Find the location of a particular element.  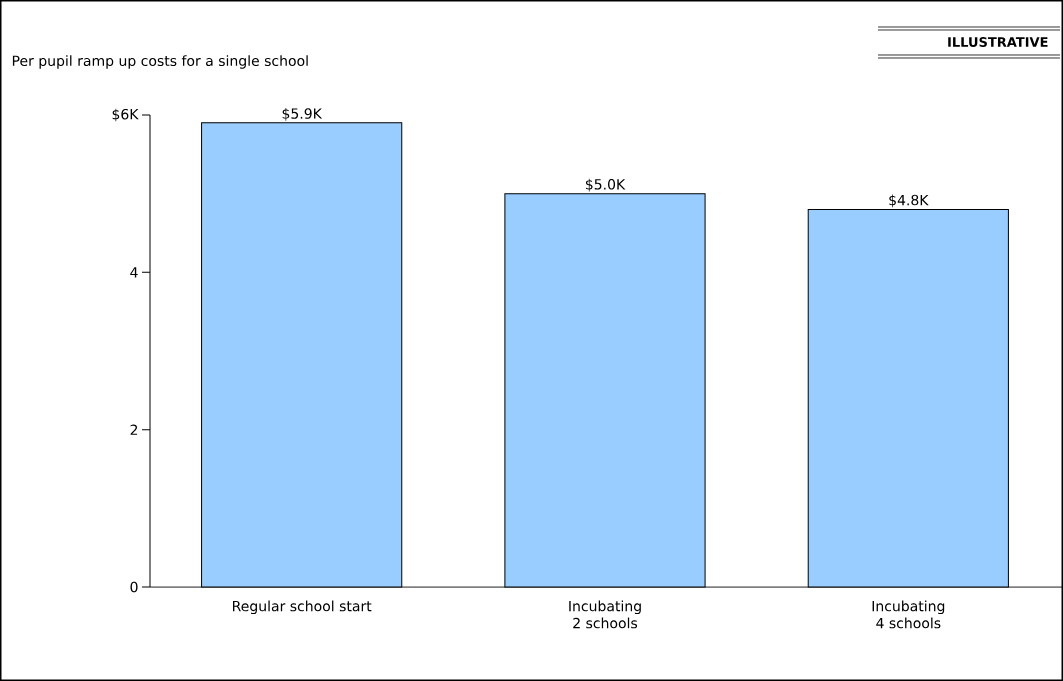

x-tick-label: Regular school start is located at coordinates (302, 607).